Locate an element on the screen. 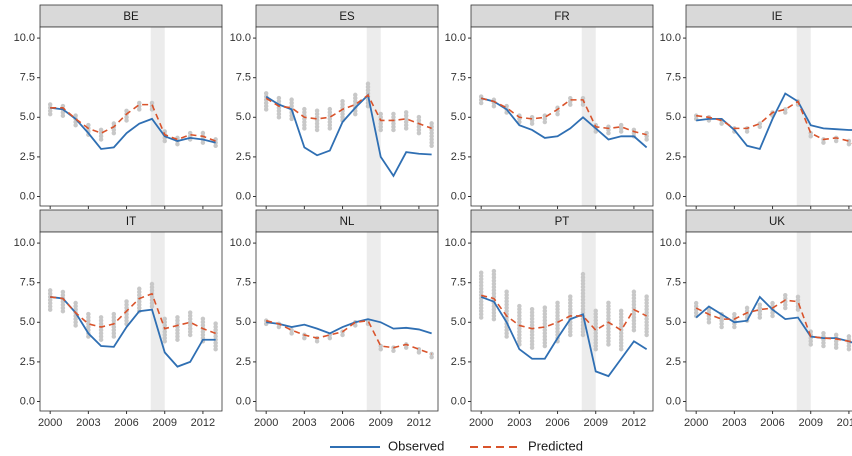  facet-title: IT is located at coordinates (131, 222).